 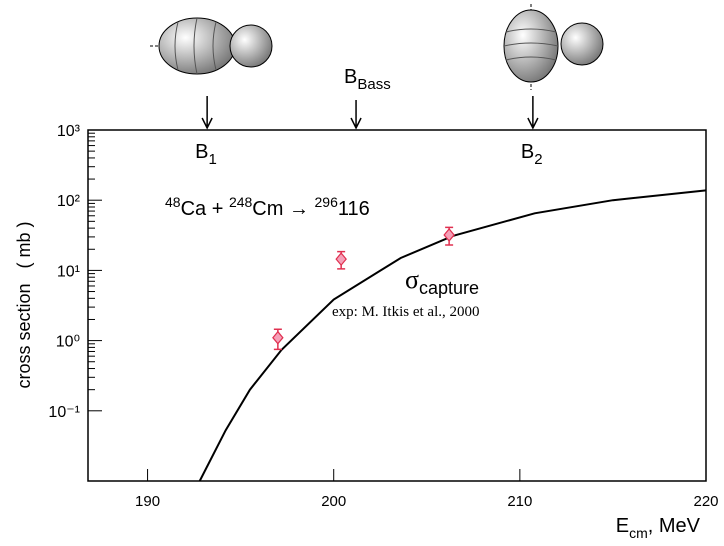 I want to click on y-tick-label: 10², so click(x=69, y=201).